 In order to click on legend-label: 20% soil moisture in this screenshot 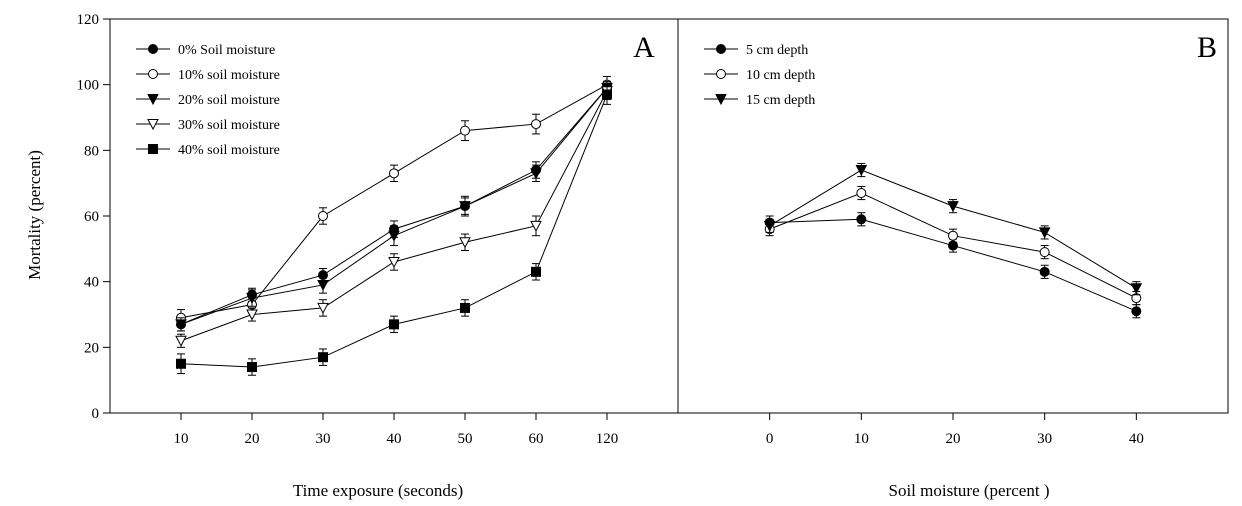, I will do `click(229, 100)`.